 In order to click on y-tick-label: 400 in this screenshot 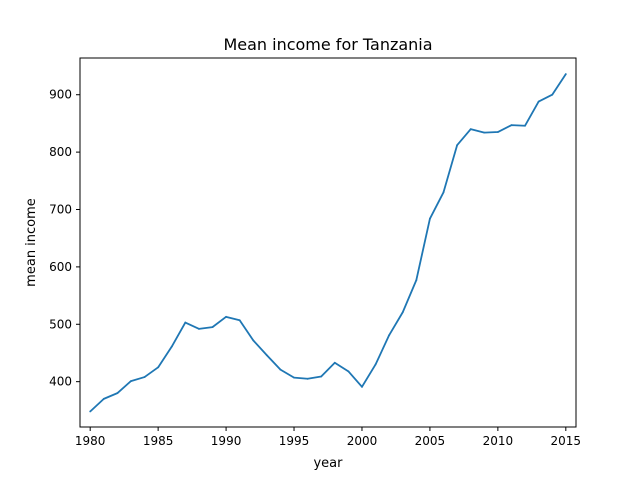, I will do `click(60, 382)`.